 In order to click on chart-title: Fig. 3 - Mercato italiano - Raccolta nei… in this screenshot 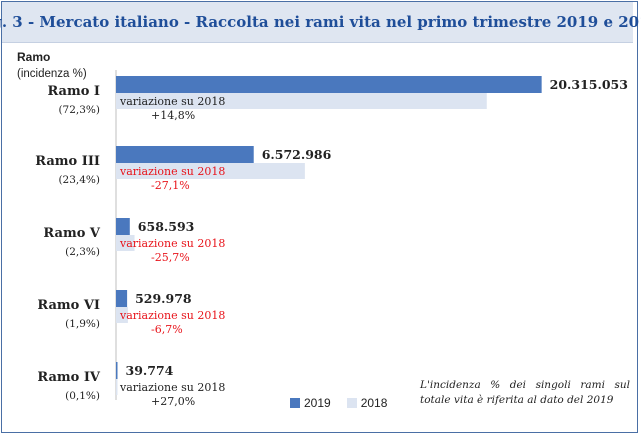, I will do `click(320, 22)`.